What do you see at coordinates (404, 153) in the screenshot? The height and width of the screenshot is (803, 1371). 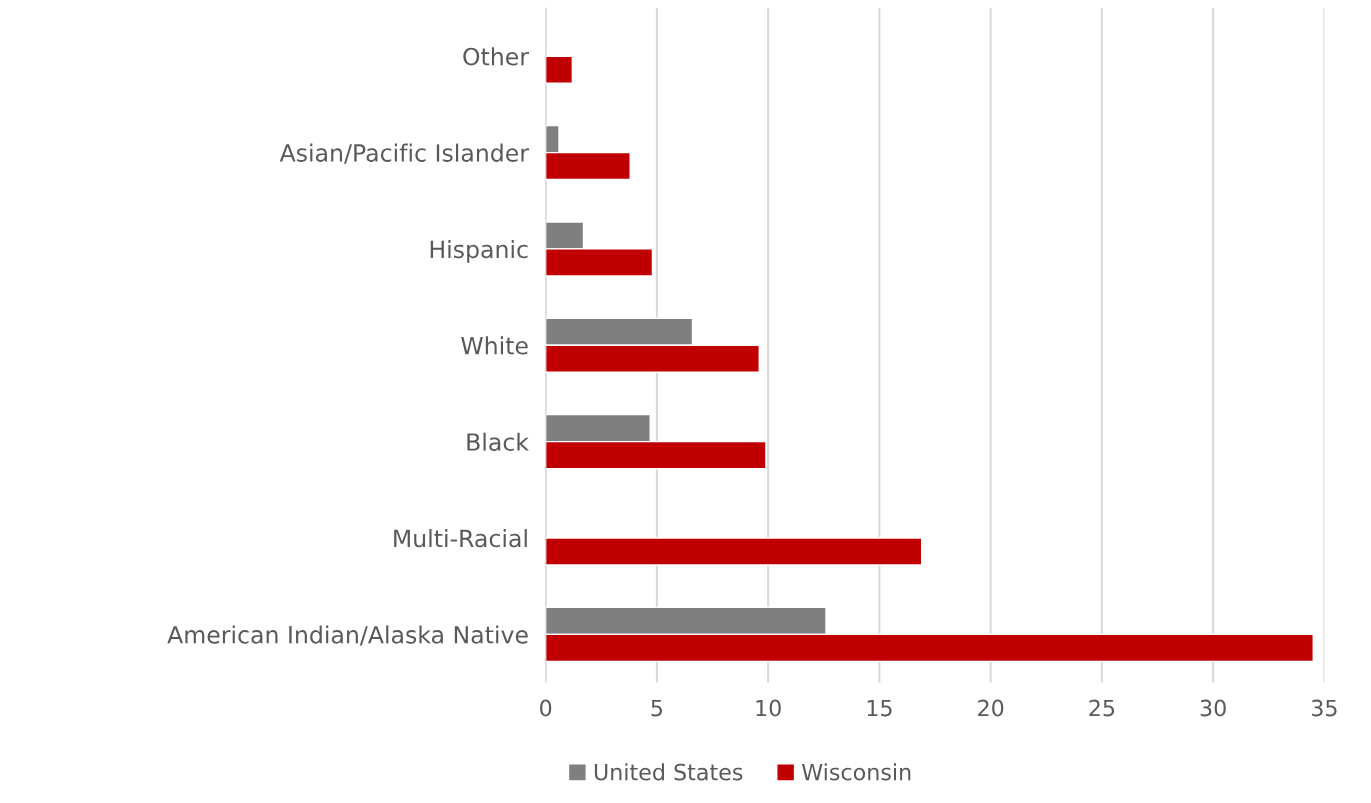 I see `y-tick-label: Asian/Pacific Islander` at bounding box center [404, 153].